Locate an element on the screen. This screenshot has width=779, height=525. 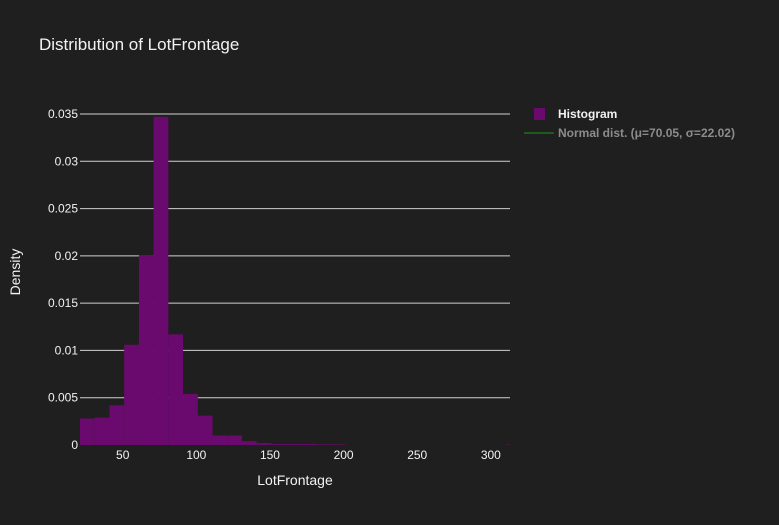
chart-title: Distribution of LotFrontage is located at coordinates (139, 44).